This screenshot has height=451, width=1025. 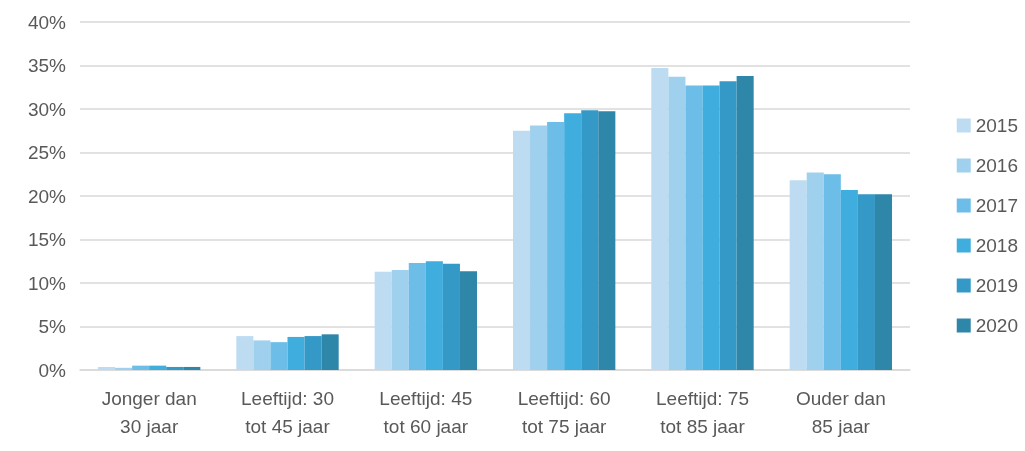 I want to click on y-tick-label: 5%, so click(x=52, y=326).